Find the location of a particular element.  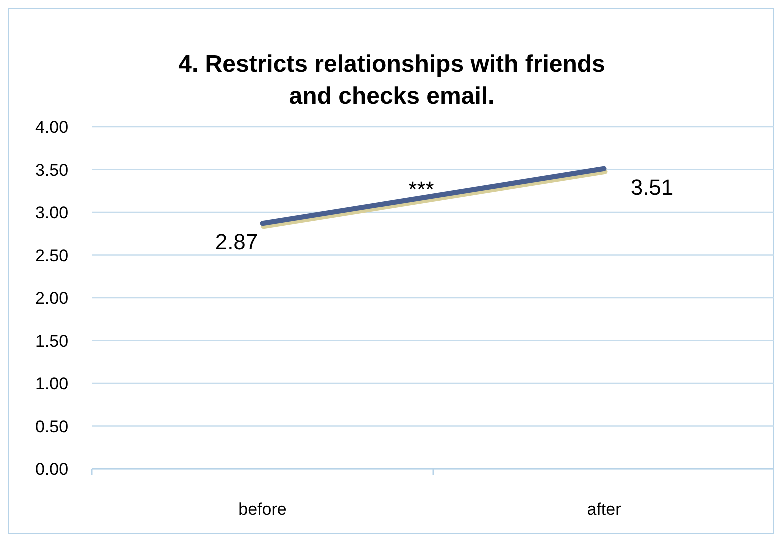

data-label: 2.87 is located at coordinates (236, 242).